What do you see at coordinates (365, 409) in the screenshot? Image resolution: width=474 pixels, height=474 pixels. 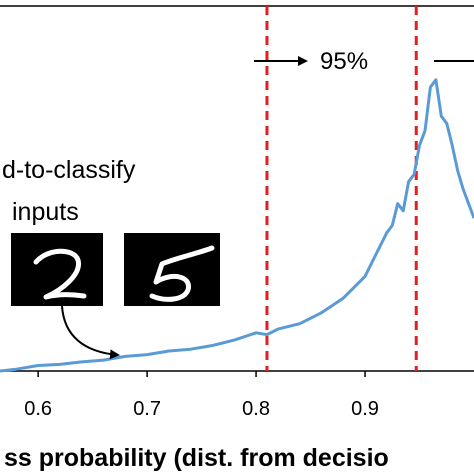 I see `x-tick-label: 0.9` at bounding box center [365, 409].